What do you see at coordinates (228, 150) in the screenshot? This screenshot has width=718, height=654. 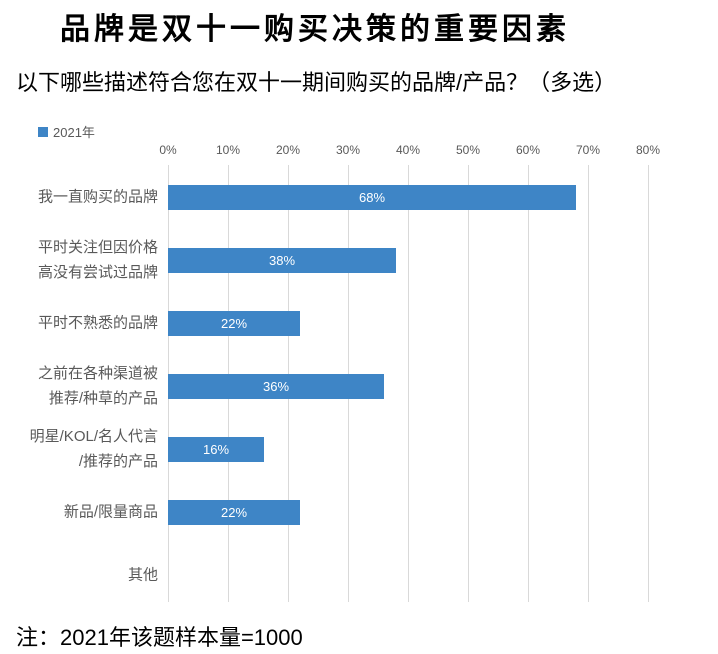 I see `x-axis-tick-label: 10%` at bounding box center [228, 150].